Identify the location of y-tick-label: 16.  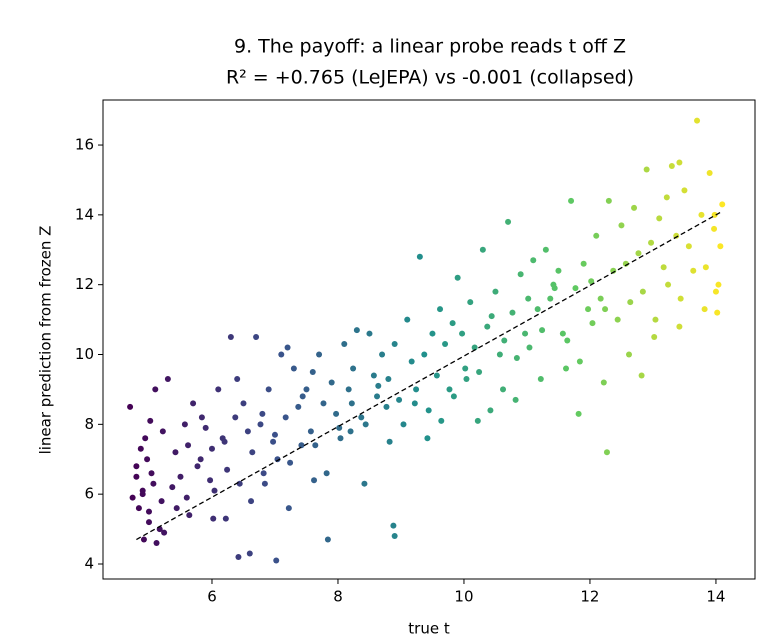
(84, 145).